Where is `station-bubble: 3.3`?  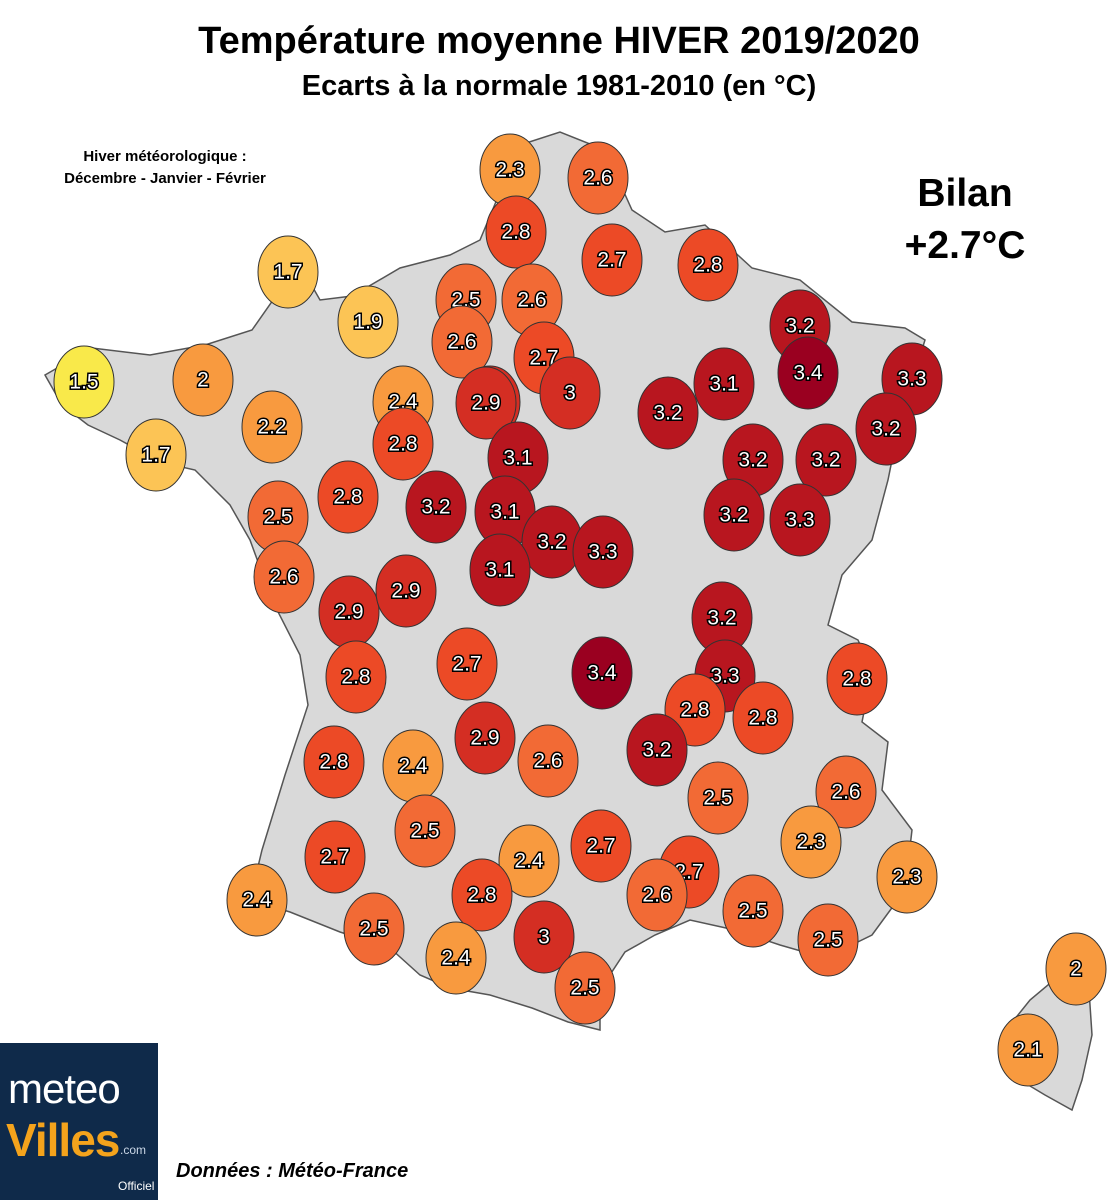 station-bubble: 3.3 is located at coordinates (800, 520).